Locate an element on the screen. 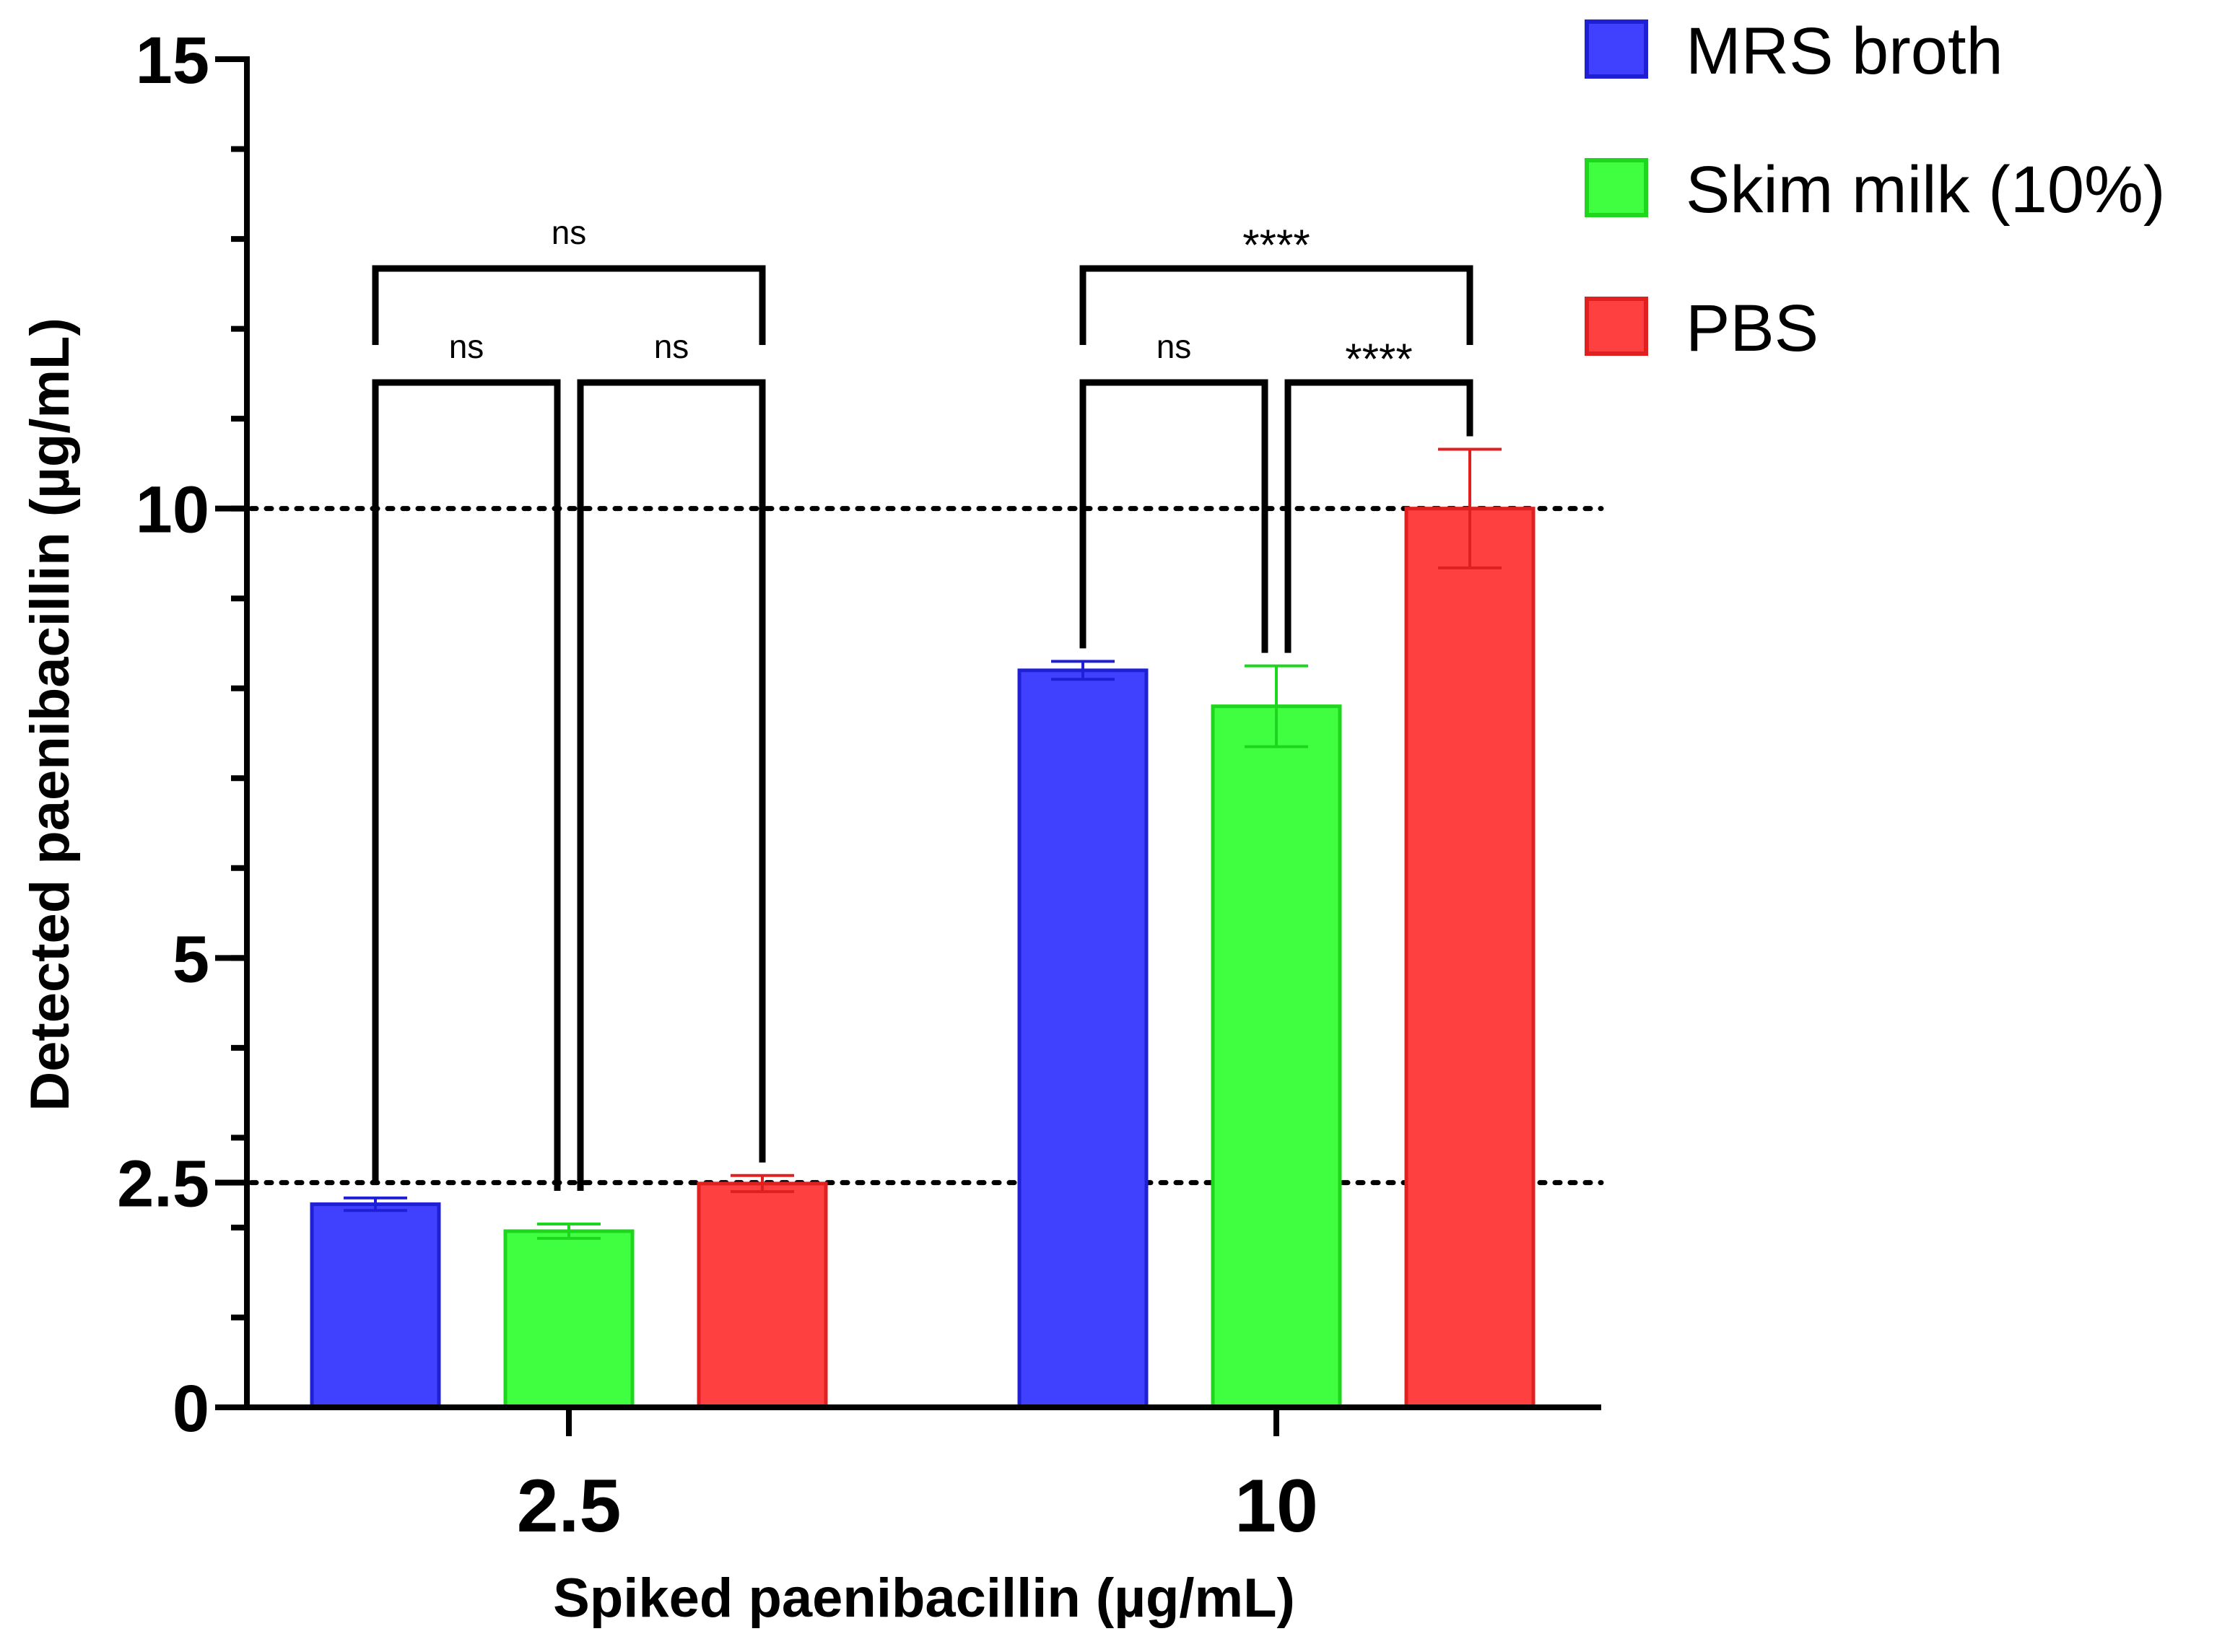  legend-label: PBS is located at coordinates (1752, 328).